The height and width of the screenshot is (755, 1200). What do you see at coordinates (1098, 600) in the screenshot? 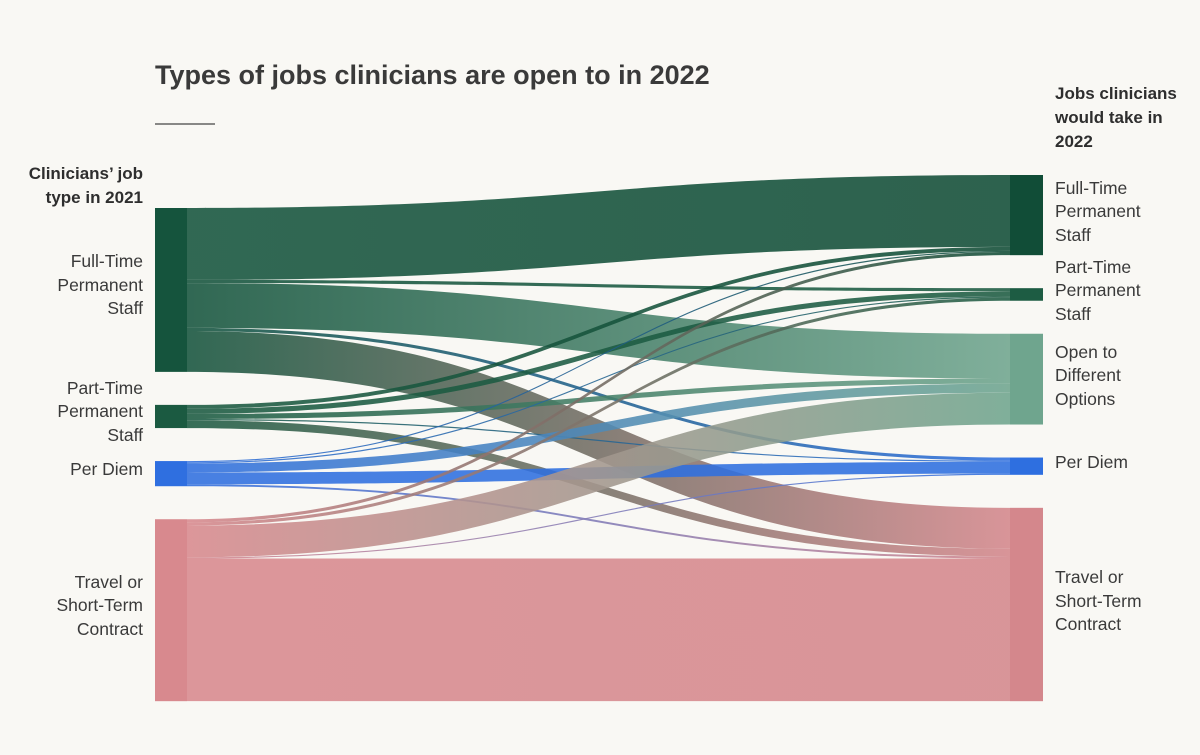
I see `target-label: Travel or Short-Term Contract` at bounding box center [1098, 600].